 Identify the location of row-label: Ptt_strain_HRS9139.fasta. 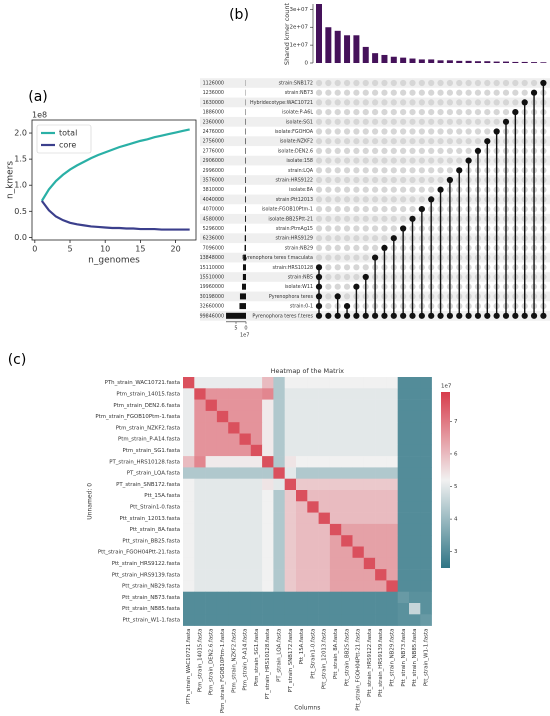
(146, 575).